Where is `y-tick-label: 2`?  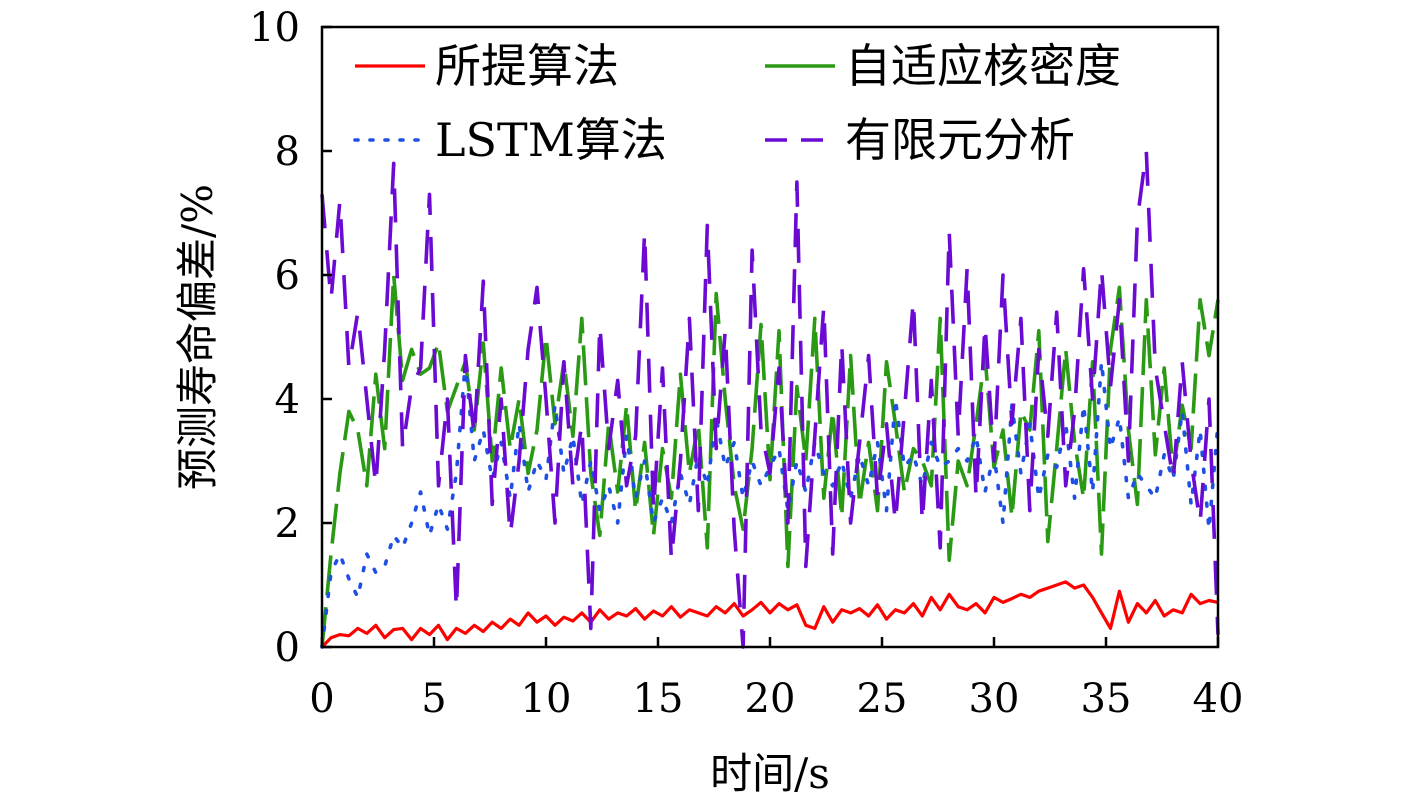 y-tick-label: 2 is located at coordinates (287, 524).